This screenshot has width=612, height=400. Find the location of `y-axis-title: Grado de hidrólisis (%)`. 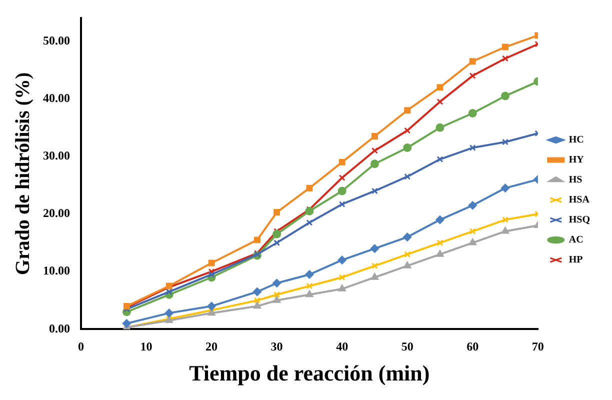

y-axis-title: Grado de hidrólisis (%) is located at coordinates (23, 174).